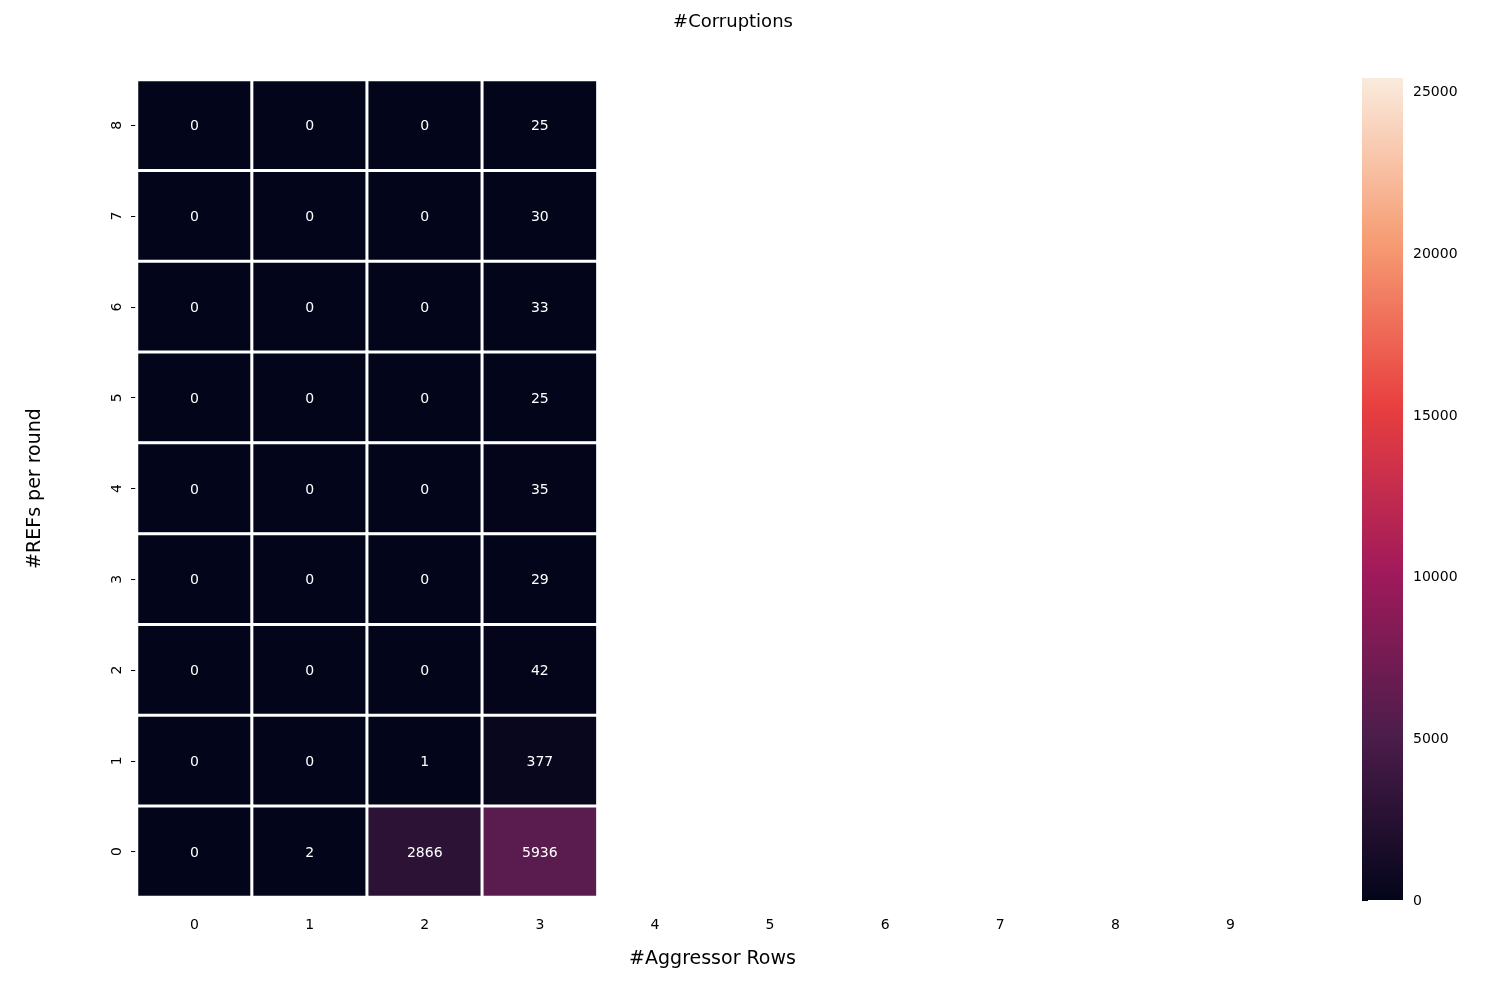  Describe the element at coordinates (539, 216) in the screenshot. I see `data-label: 30` at that location.